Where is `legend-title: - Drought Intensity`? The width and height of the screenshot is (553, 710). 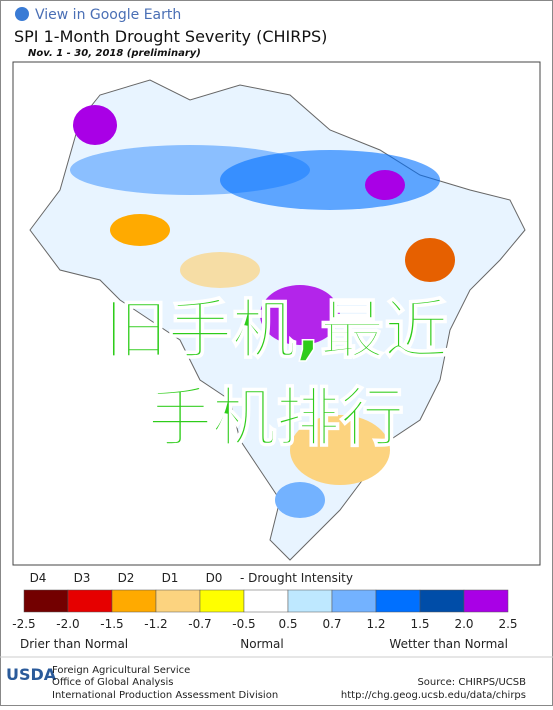
legend-title: - Drought Intensity is located at coordinates (296, 578).